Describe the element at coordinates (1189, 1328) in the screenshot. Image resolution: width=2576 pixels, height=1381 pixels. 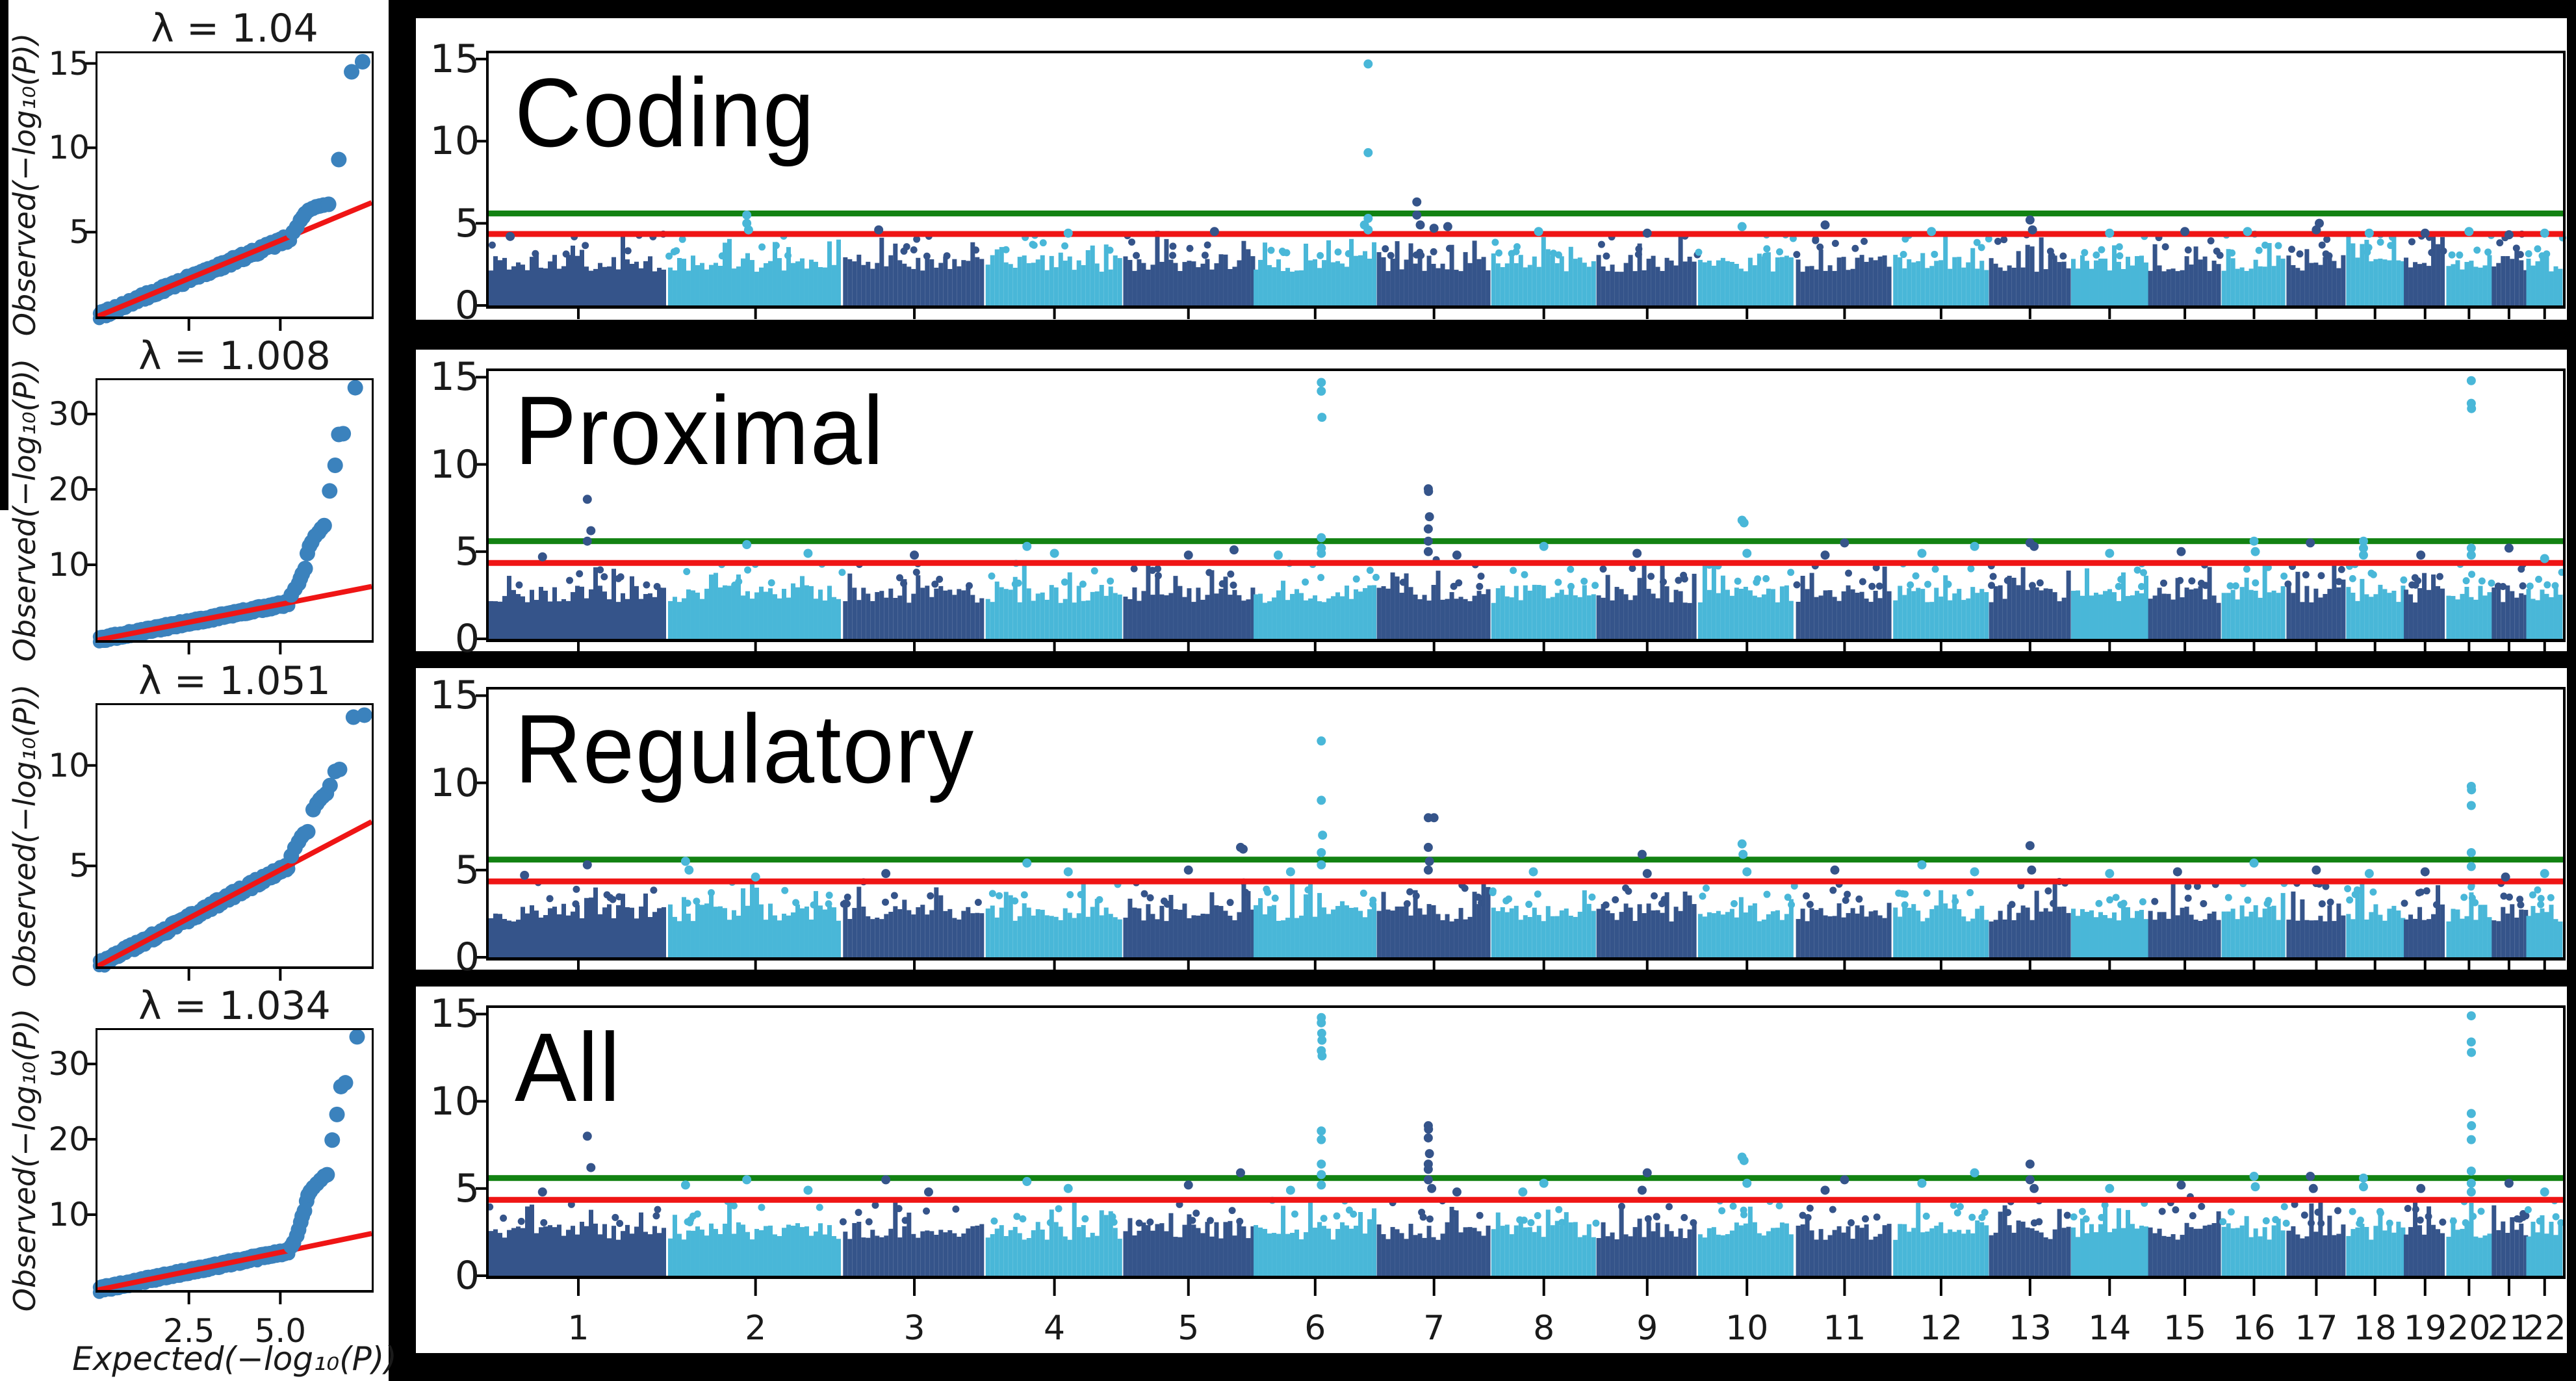
I see `chrom-label-5: 5` at that location.